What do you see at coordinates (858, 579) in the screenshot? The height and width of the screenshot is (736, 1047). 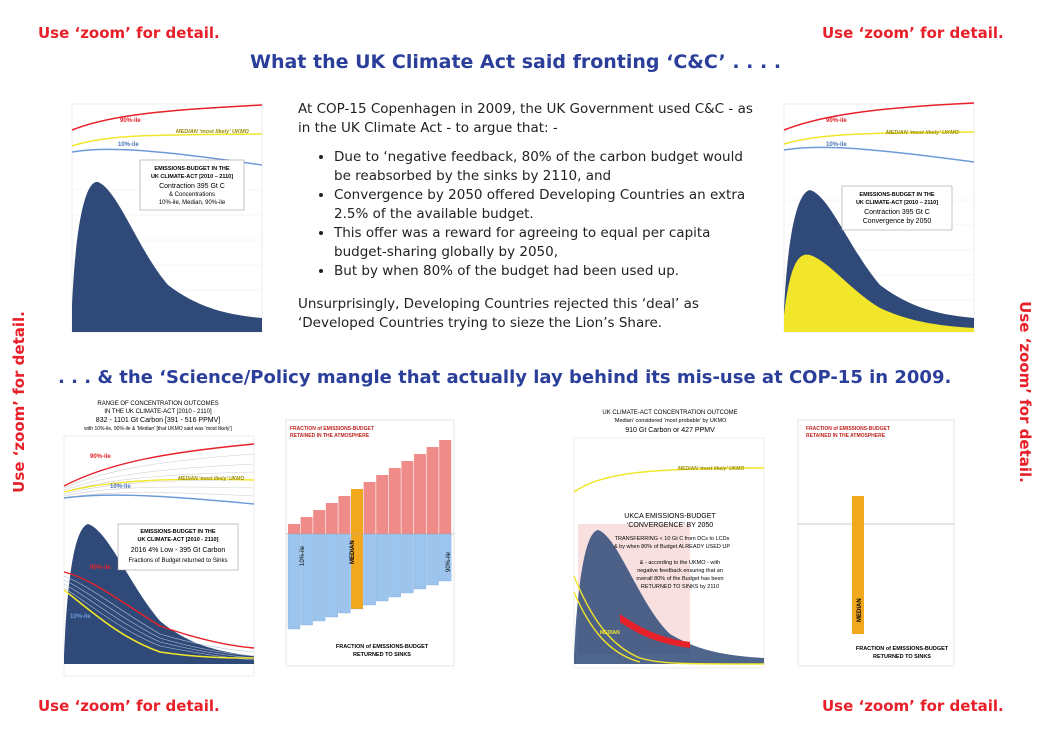 I see `median-bar-returned` at bounding box center [858, 579].